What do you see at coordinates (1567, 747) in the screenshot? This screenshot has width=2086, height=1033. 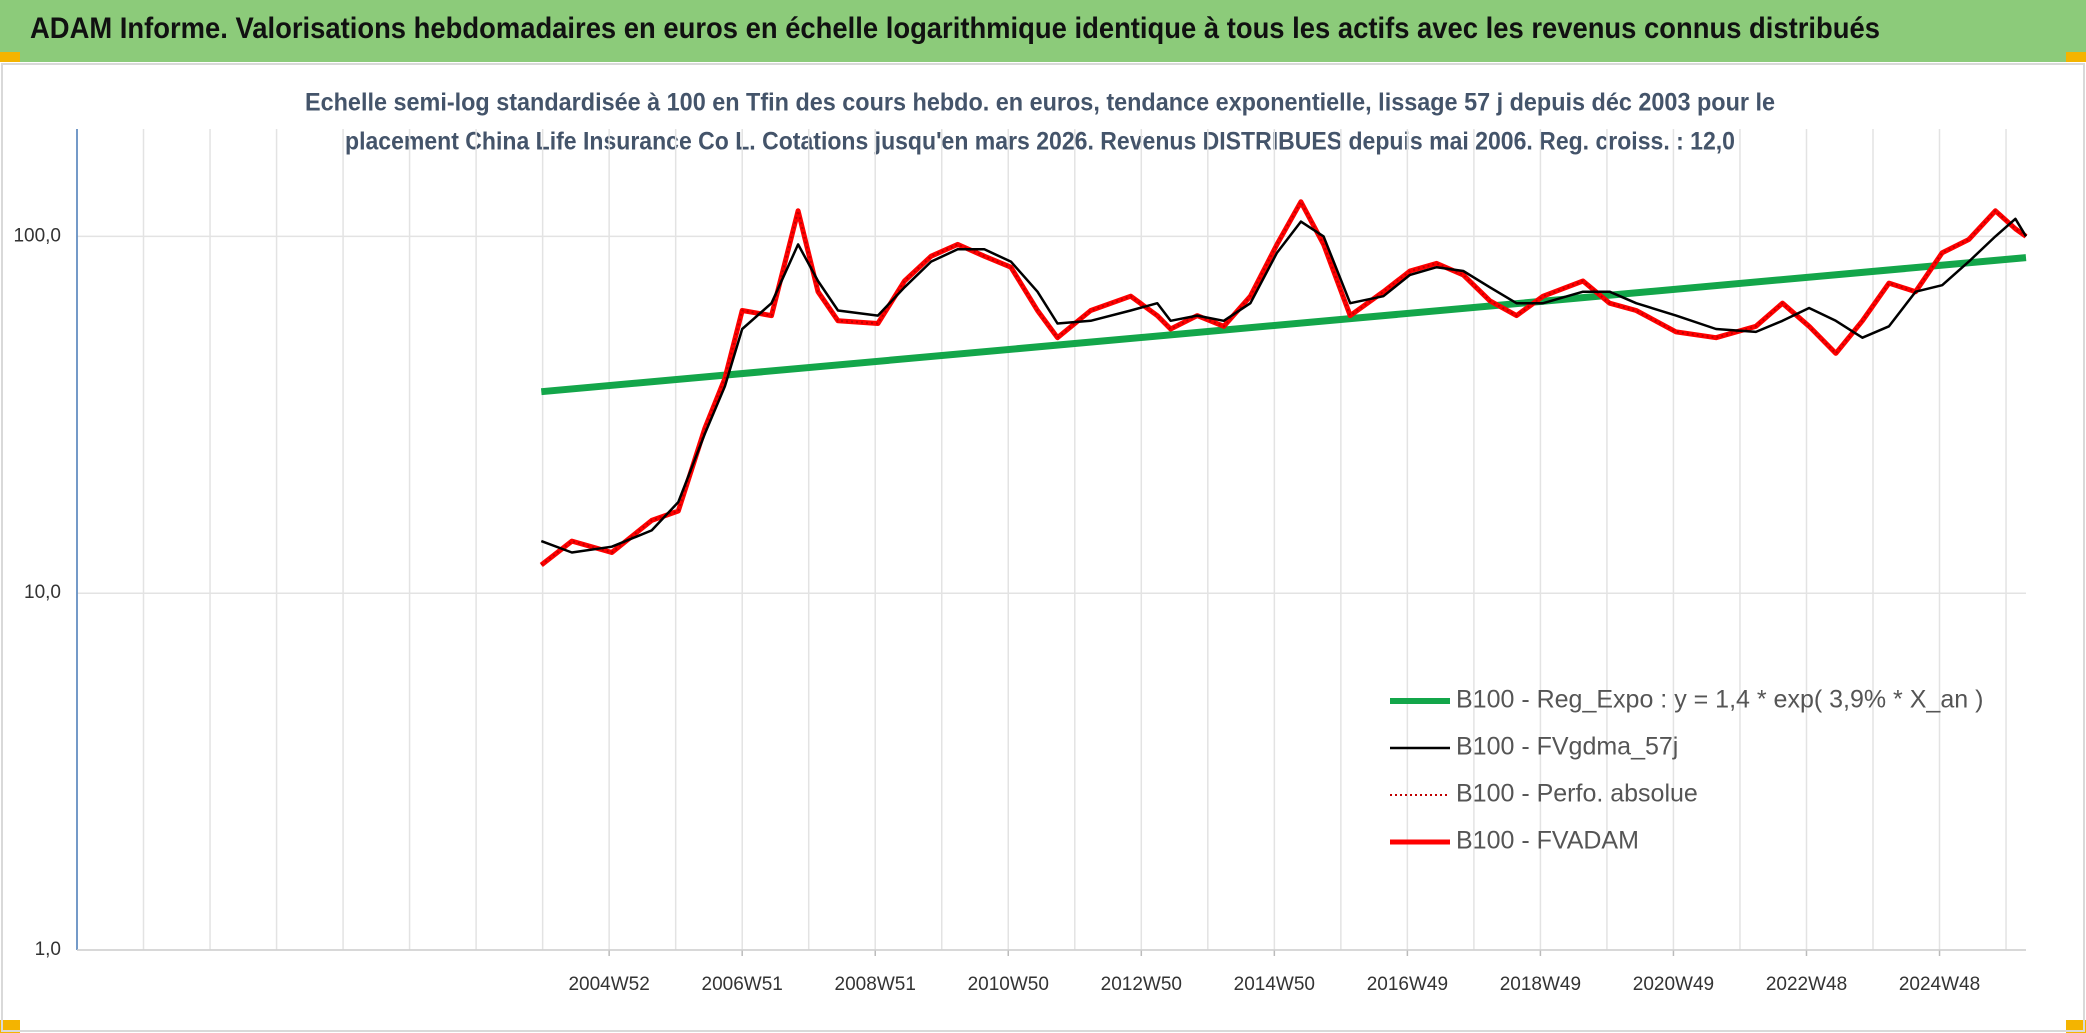 I see `legend-label: B100 - FVgdma_57j` at bounding box center [1567, 747].